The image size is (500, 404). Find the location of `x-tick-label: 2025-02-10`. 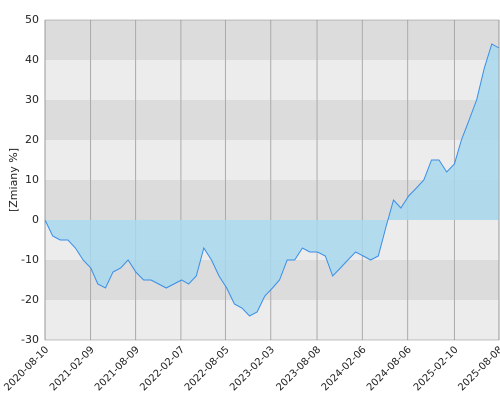

x-tick-label: 2025-02-10 is located at coordinates (436, 368).